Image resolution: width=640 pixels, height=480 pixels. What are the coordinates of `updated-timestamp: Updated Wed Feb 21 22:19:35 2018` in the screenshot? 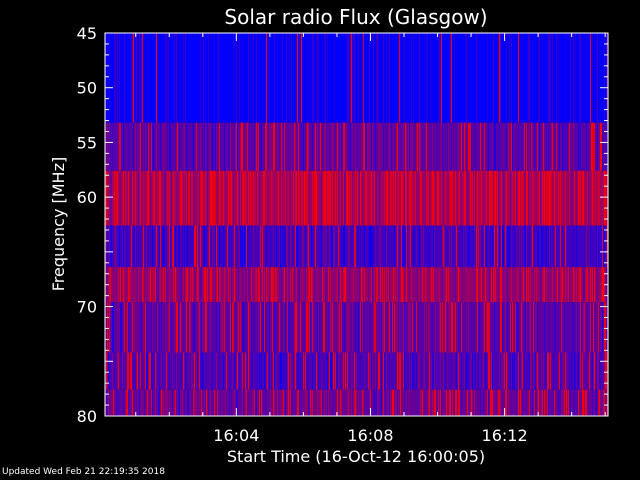 It's located at (83, 472).